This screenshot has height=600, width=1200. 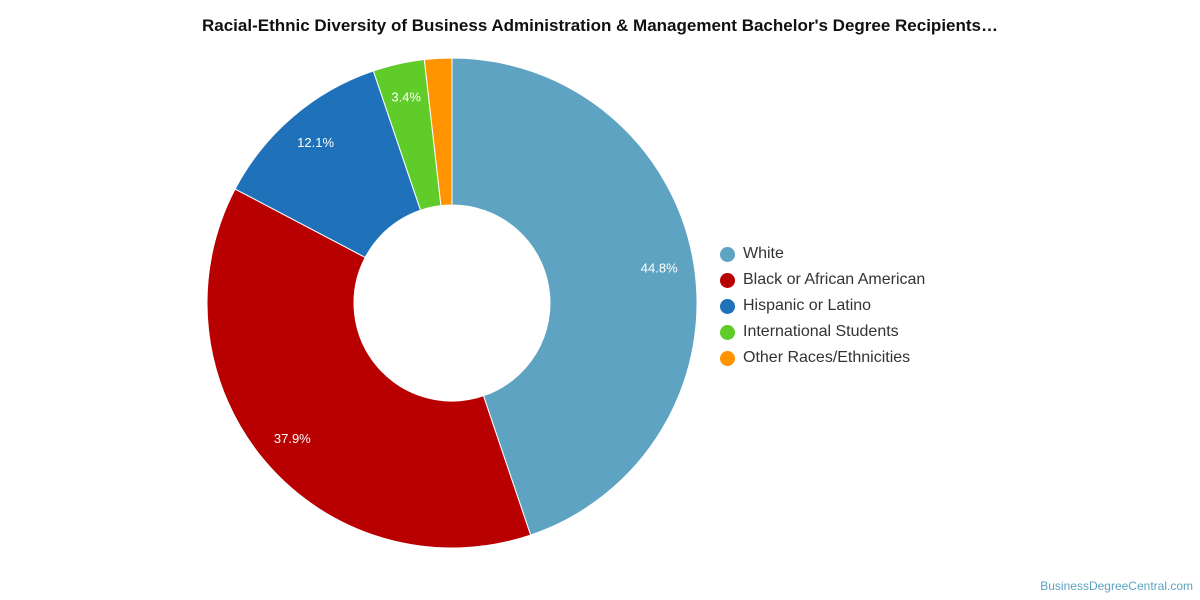 I want to click on data-label-black-or-african-american: 37.9%, so click(x=292, y=438).